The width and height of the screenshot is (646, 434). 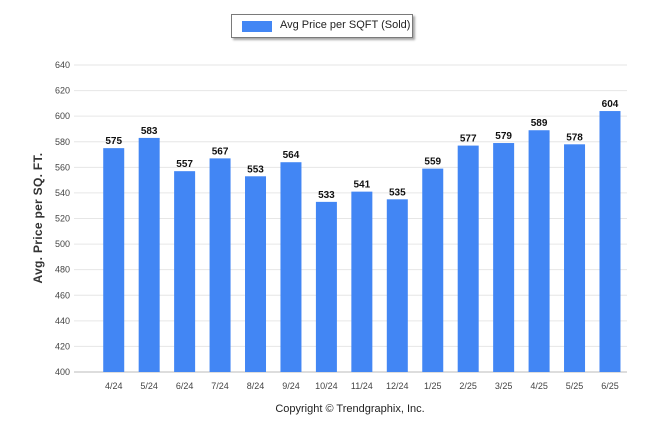 What do you see at coordinates (539, 386) in the screenshot?
I see `x-tick-label: 4/25` at bounding box center [539, 386].